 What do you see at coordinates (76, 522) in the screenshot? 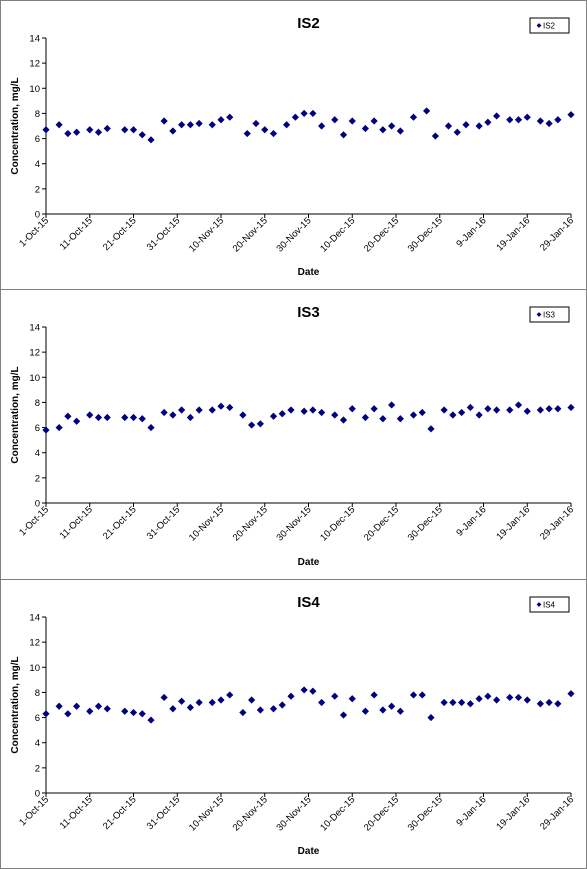
I see `x-tick-label: 11-Oct-15` at bounding box center [76, 522].